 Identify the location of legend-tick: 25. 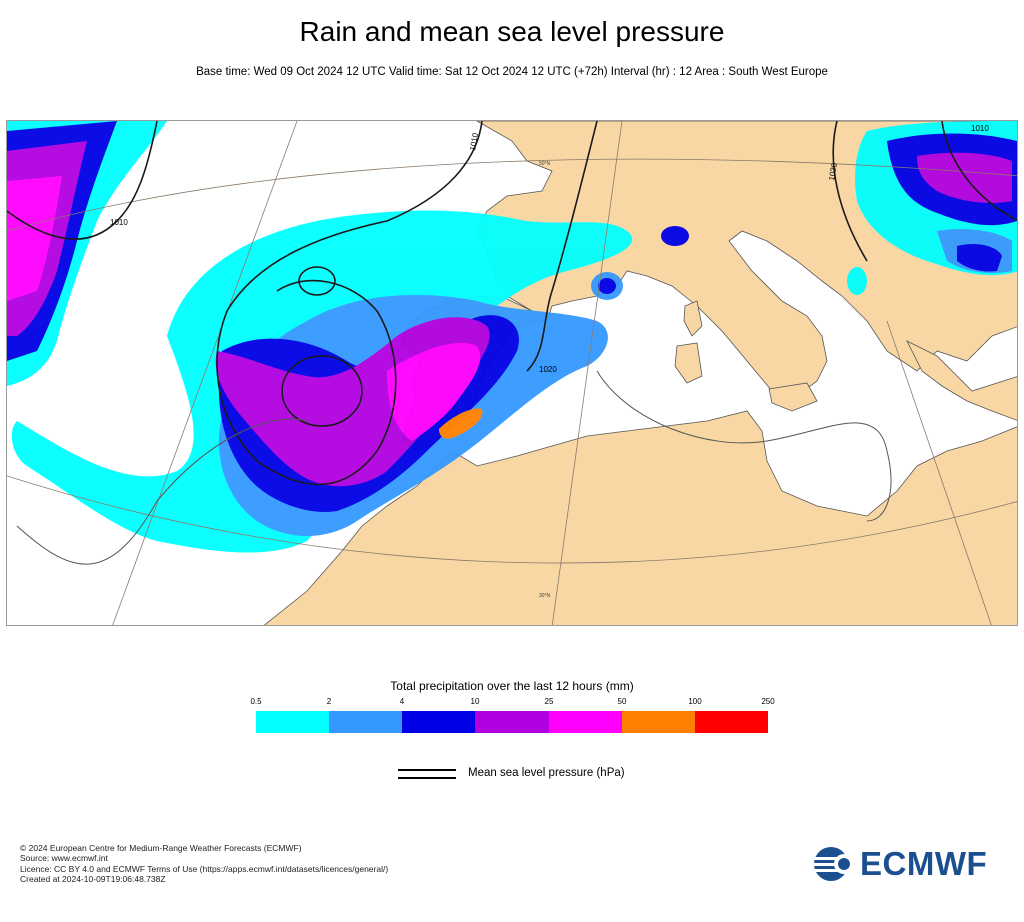
(549, 701).